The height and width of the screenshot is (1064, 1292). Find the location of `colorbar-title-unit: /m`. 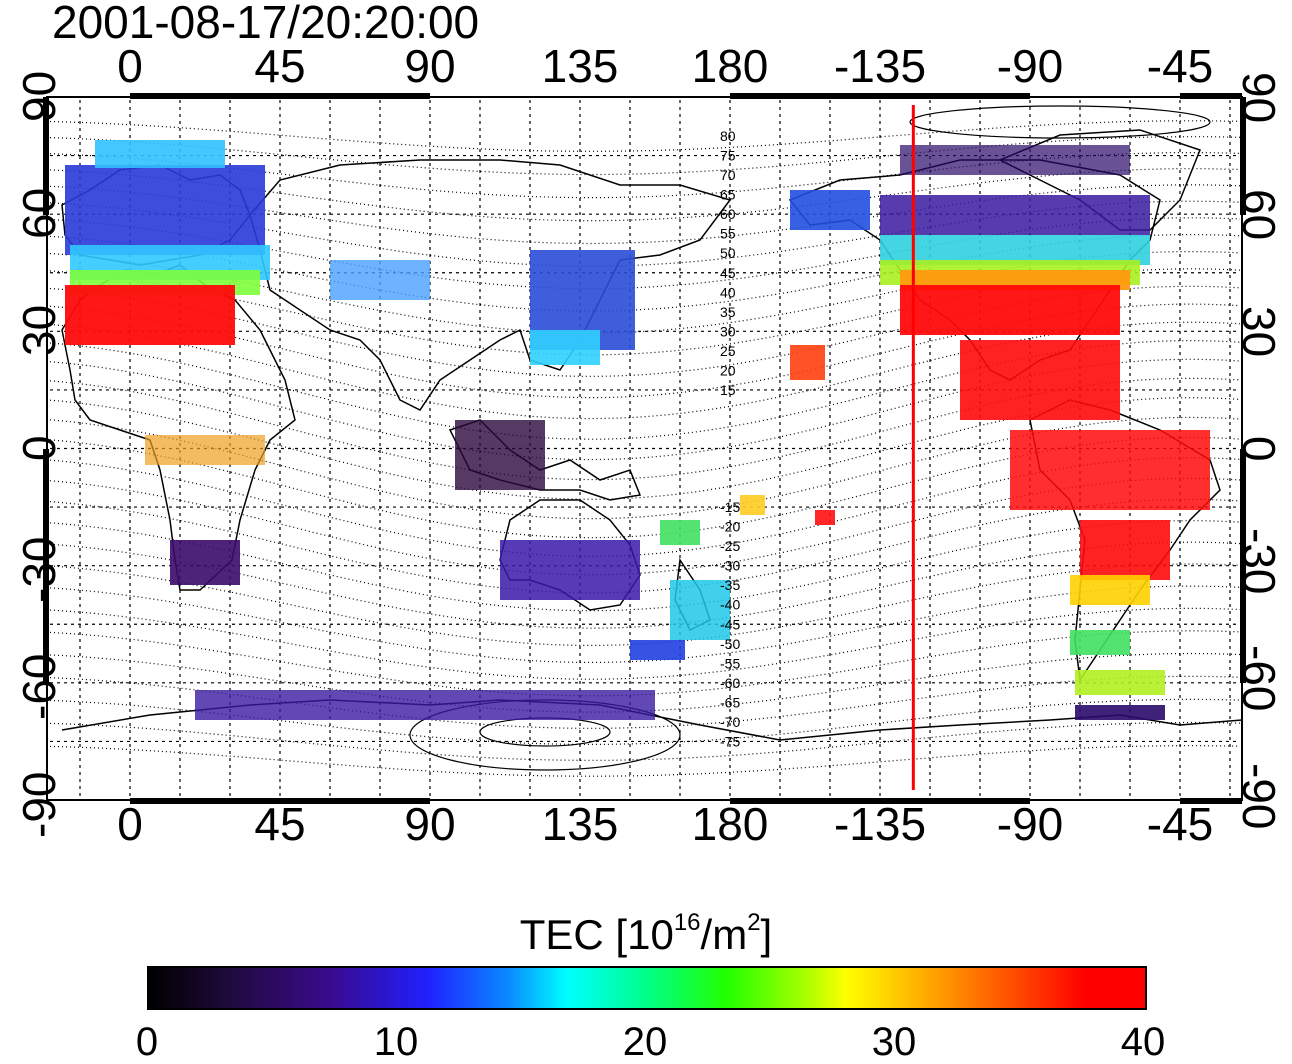

colorbar-title-unit: /m is located at coordinates (724, 934).